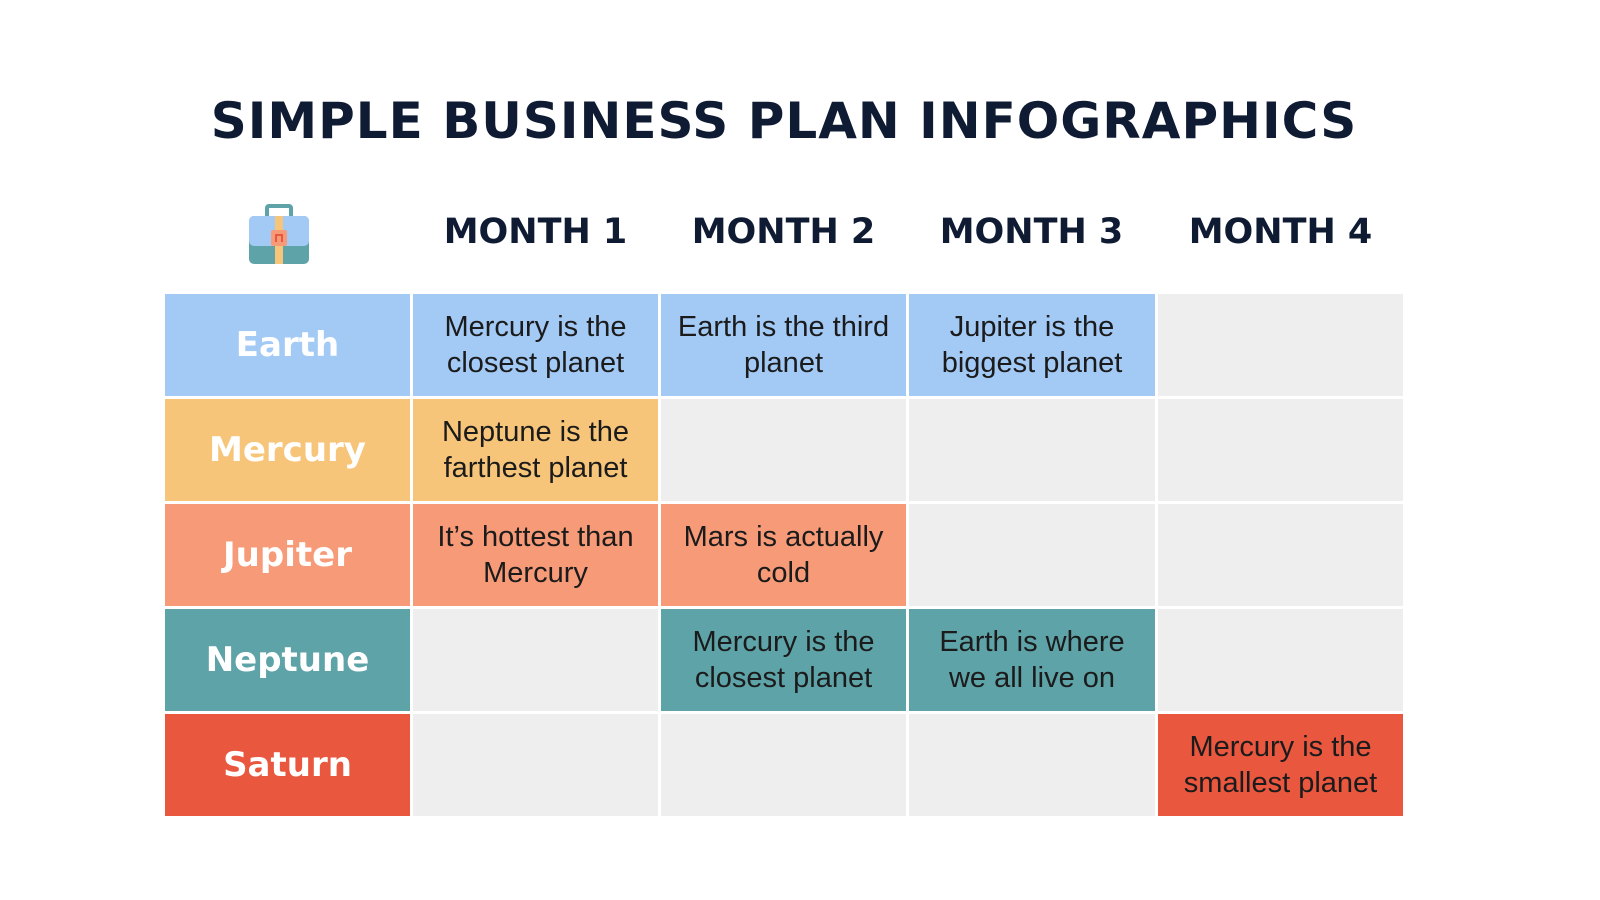 The image size is (1600, 900). What do you see at coordinates (287, 450) in the screenshot?
I see `row-label-mercury: Mercury` at bounding box center [287, 450].